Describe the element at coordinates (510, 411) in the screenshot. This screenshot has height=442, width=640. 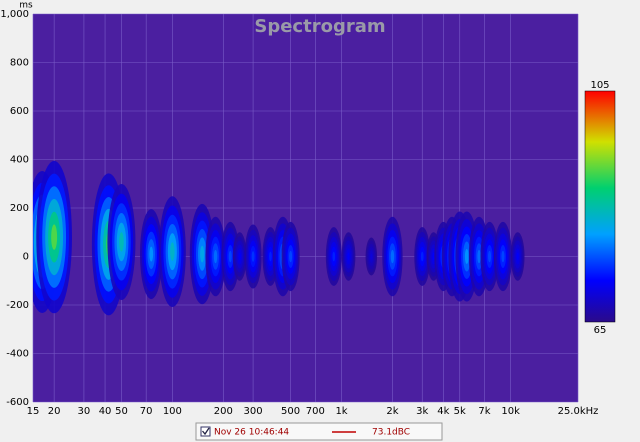
I see `x-tick-label: 10k` at that location.